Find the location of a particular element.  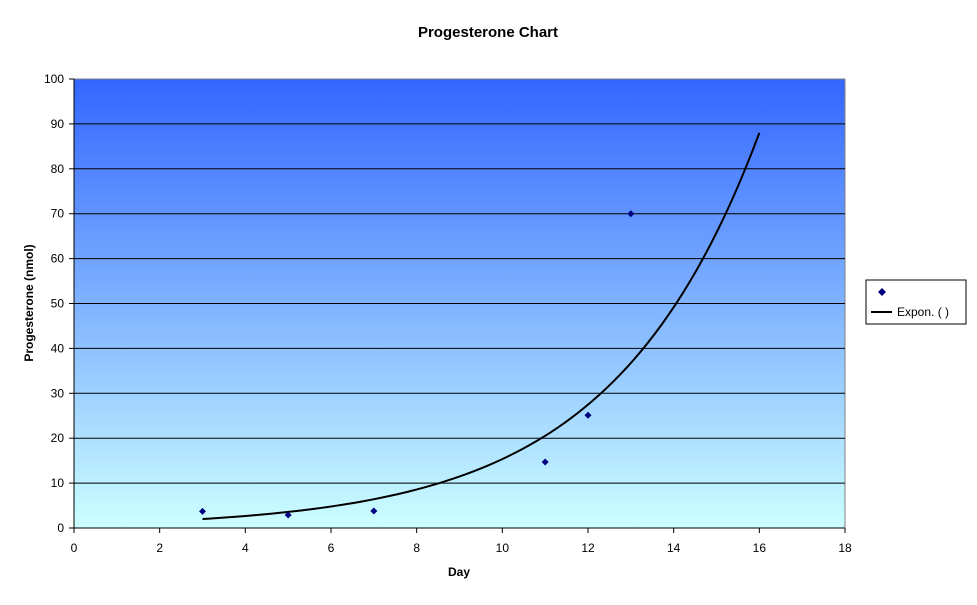

y-tick-label: 30 is located at coordinates (58, 393).